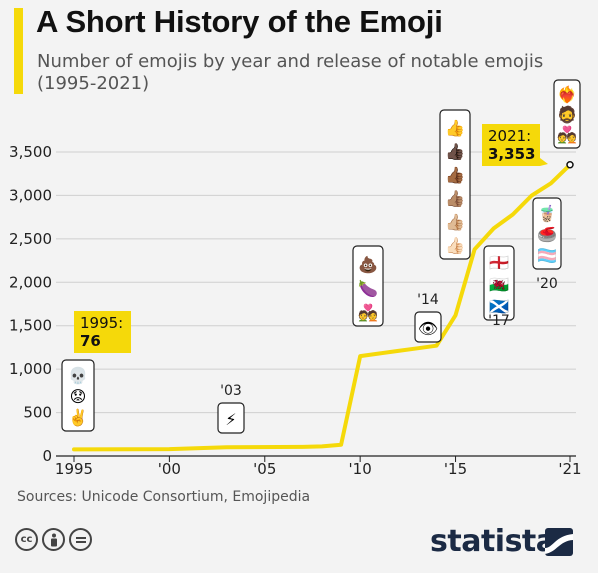  What do you see at coordinates (511, 154) in the screenshot?
I see `annotation-value: 3,353` at bounding box center [511, 154].